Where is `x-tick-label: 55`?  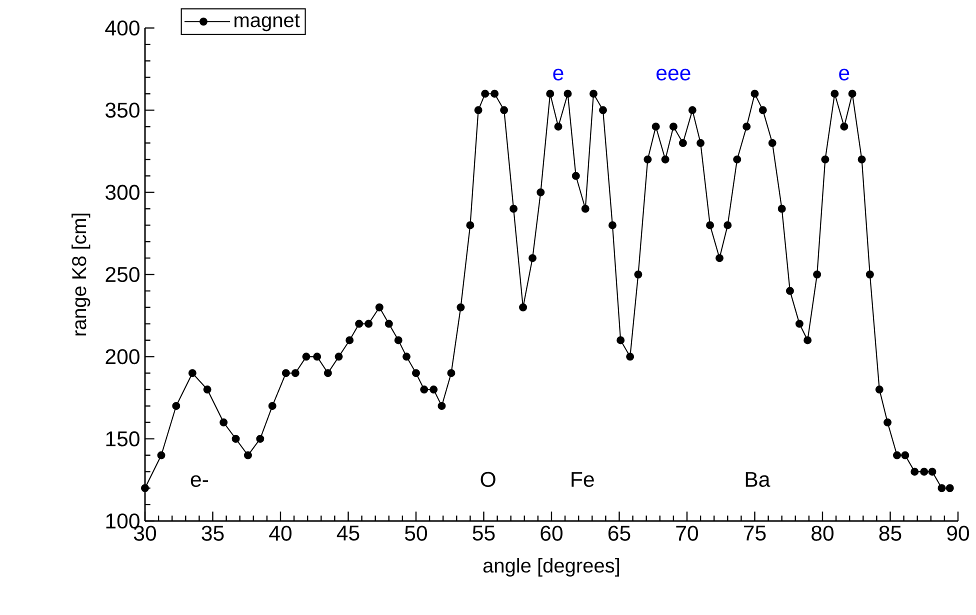 x-tick-label: 55 is located at coordinates (483, 533).